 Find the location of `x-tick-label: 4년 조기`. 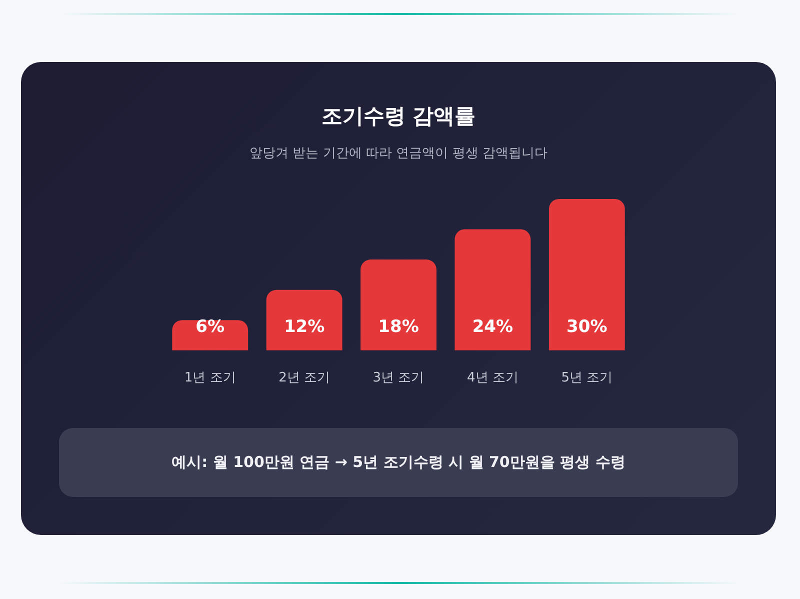

x-tick-label: 4년 조기 is located at coordinates (492, 378).